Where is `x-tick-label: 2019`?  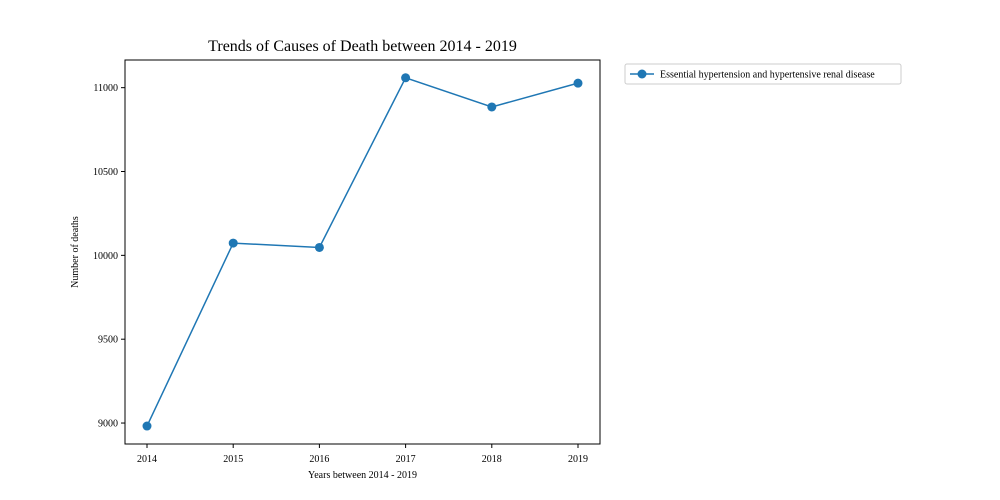
x-tick-label: 2019 is located at coordinates (578, 459).